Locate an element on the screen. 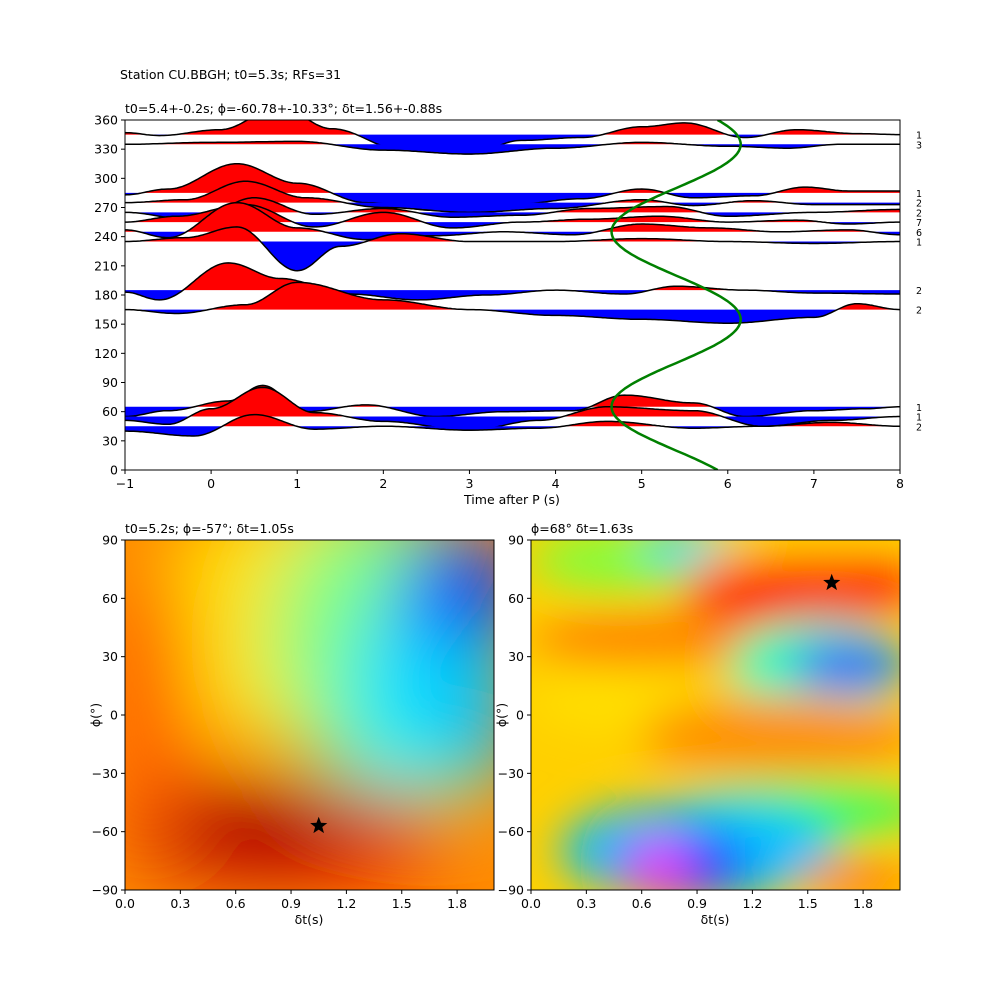 This screenshot has height=1000, width=1000. x-tick-label: 5 is located at coordinates (642, 483).